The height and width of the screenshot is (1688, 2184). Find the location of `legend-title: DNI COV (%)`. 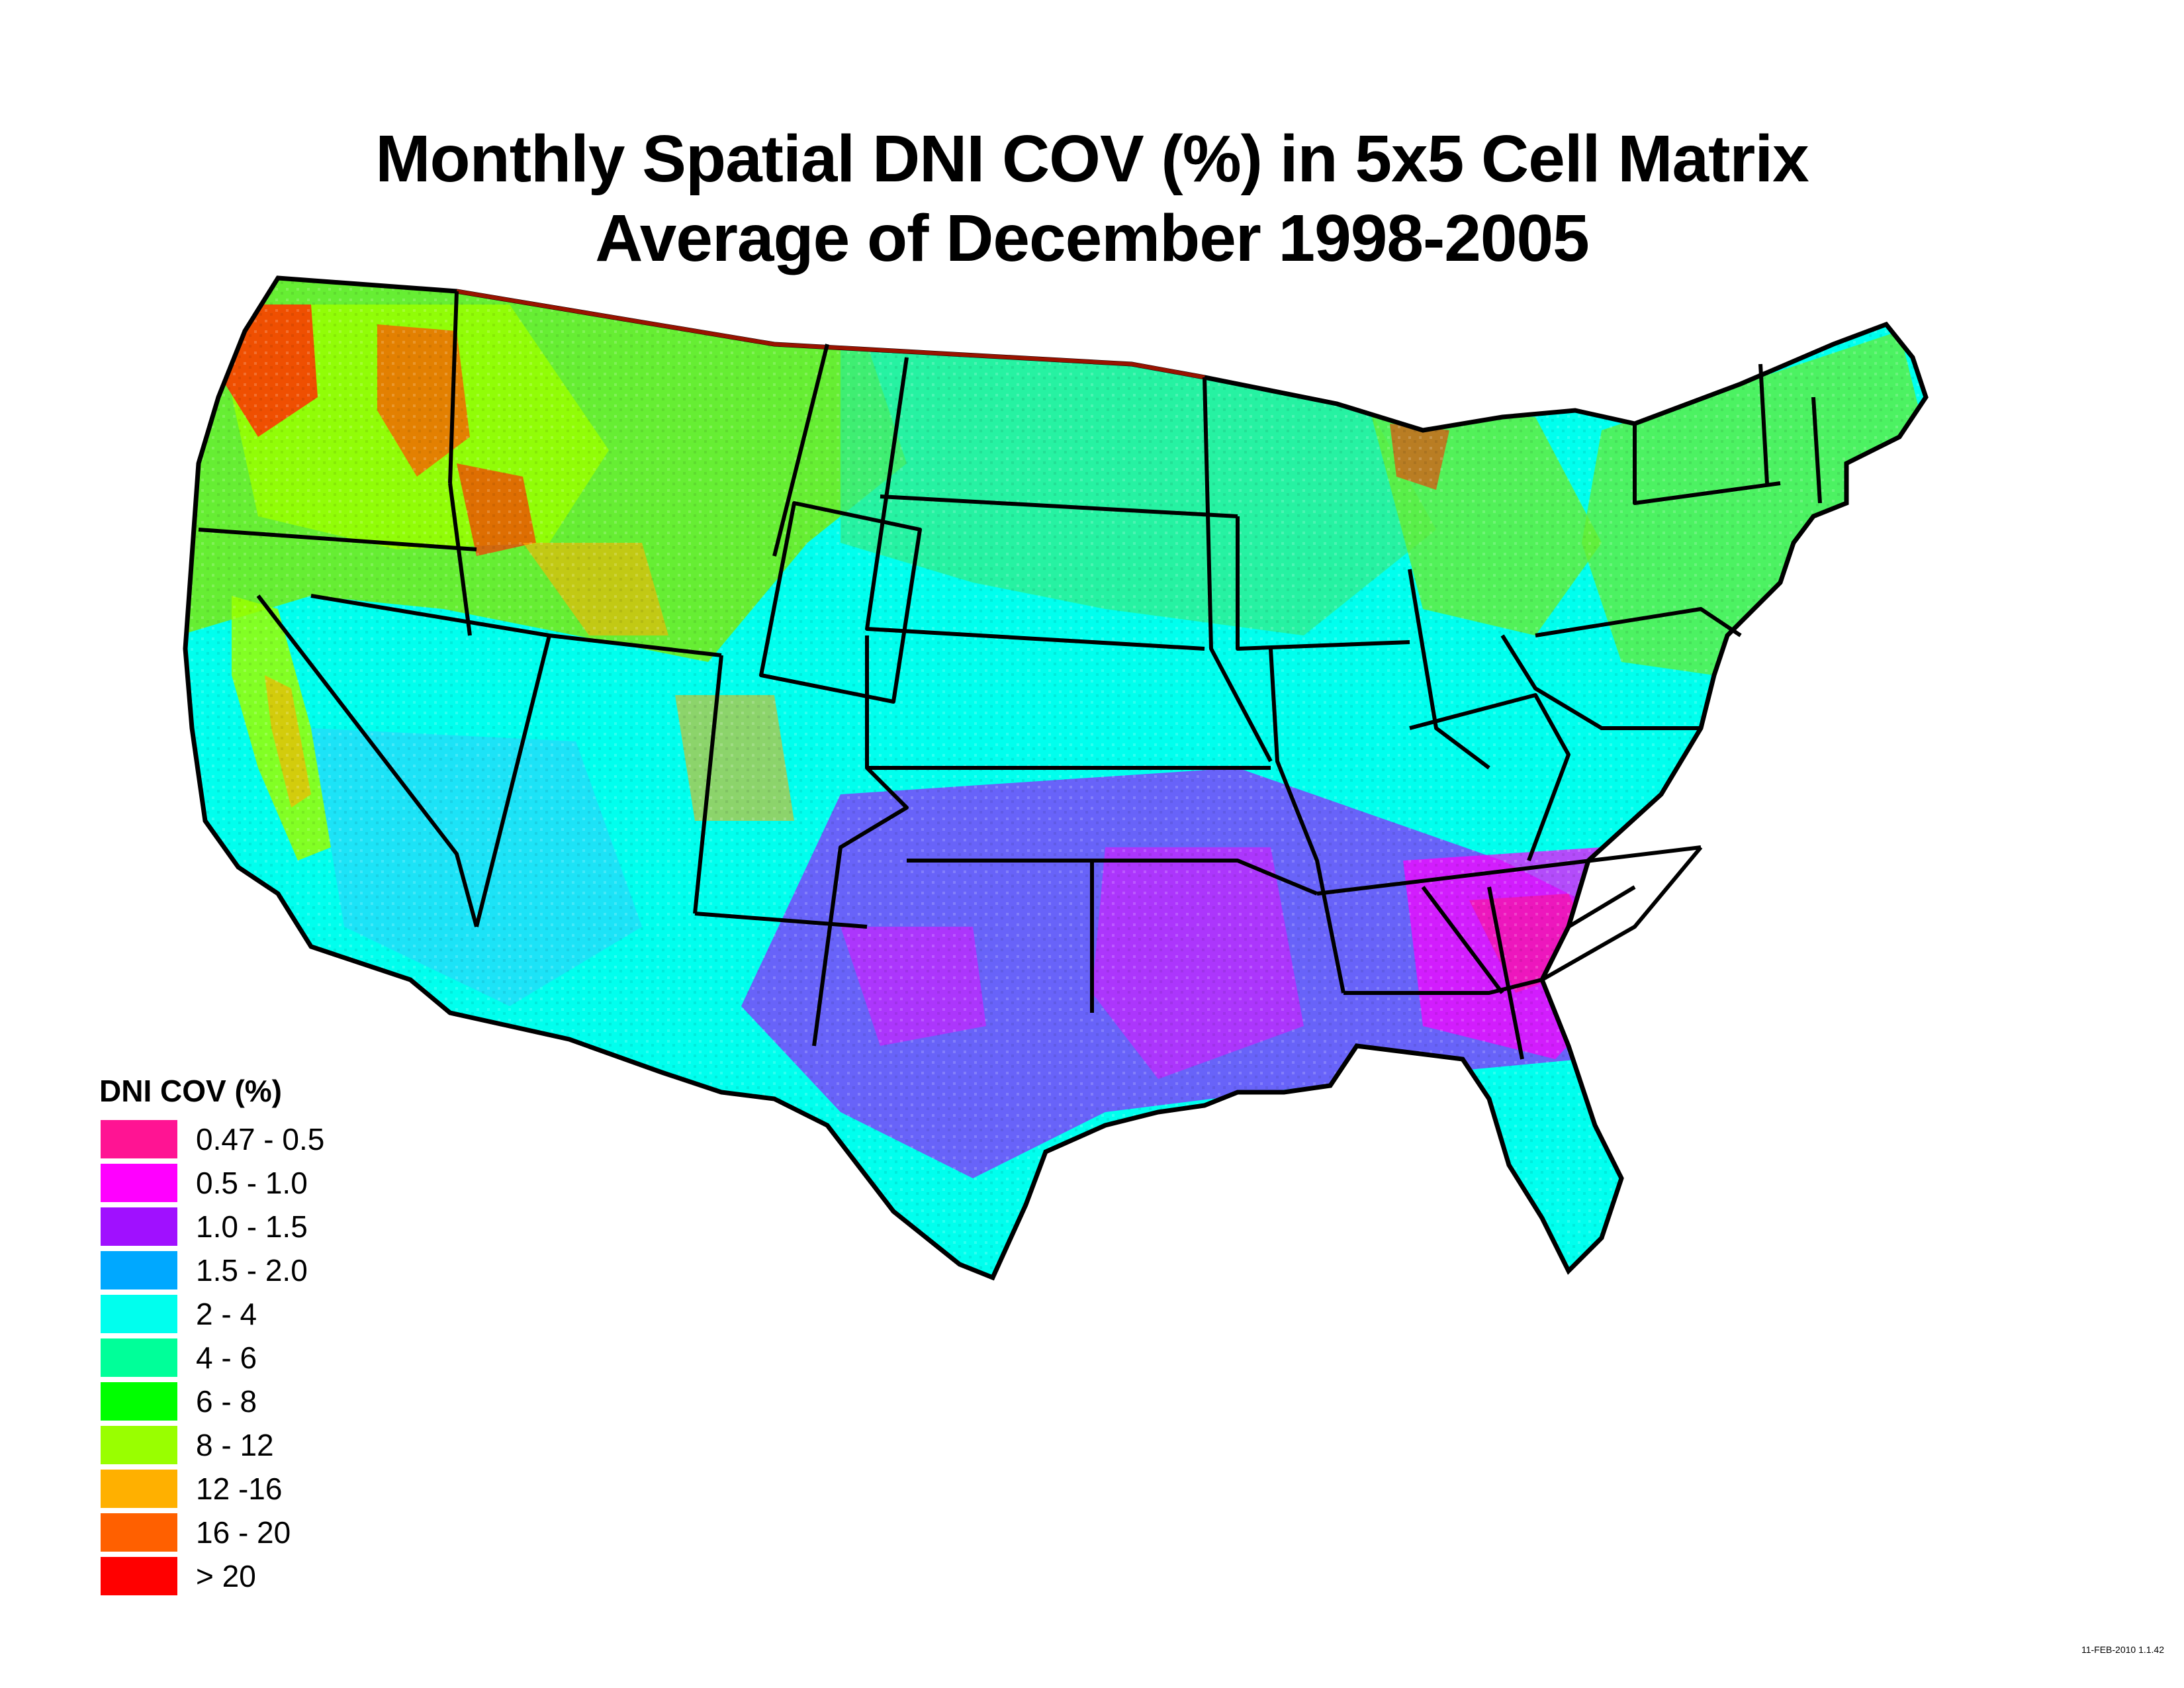

legend-title: DNI COV (%) is located at coordinates (191, 1091).